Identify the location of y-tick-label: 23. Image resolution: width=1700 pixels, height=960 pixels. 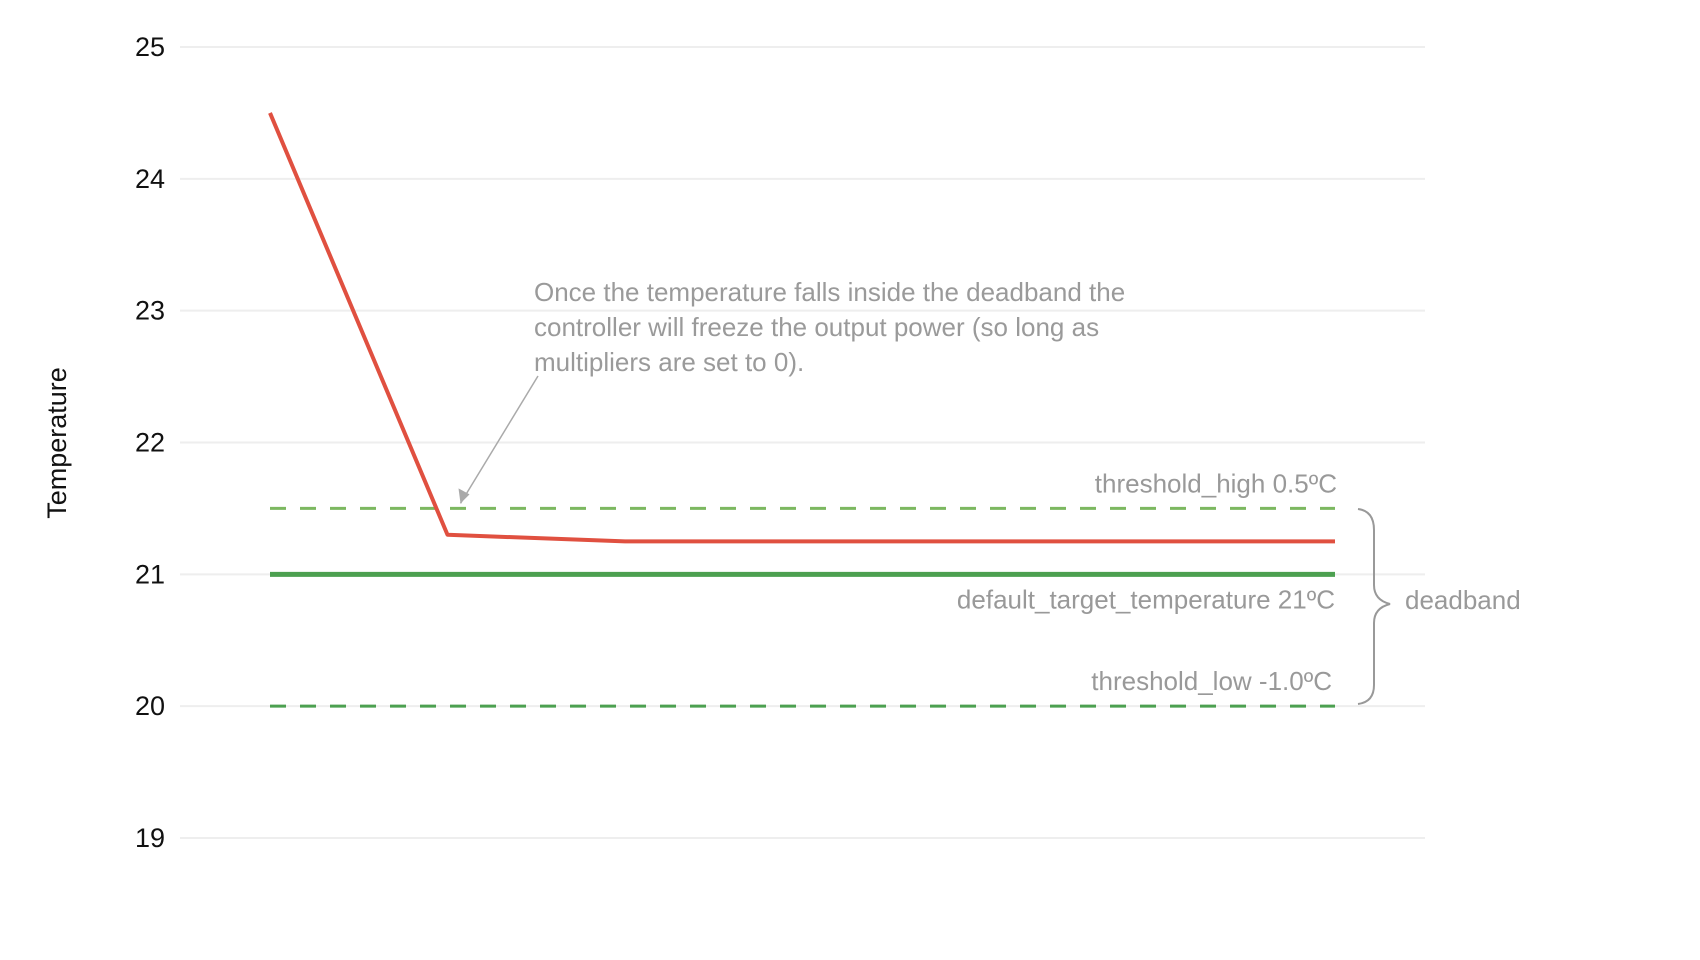
(150, 311).